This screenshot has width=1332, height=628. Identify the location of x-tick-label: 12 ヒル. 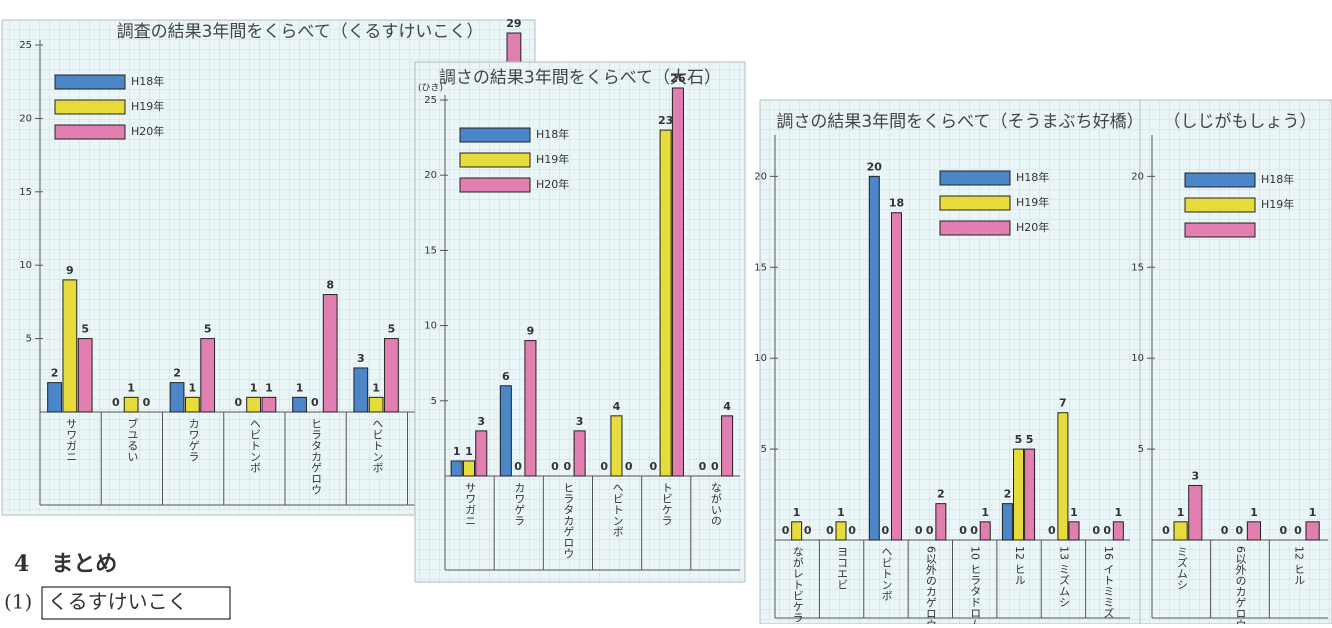
(1019, 566).